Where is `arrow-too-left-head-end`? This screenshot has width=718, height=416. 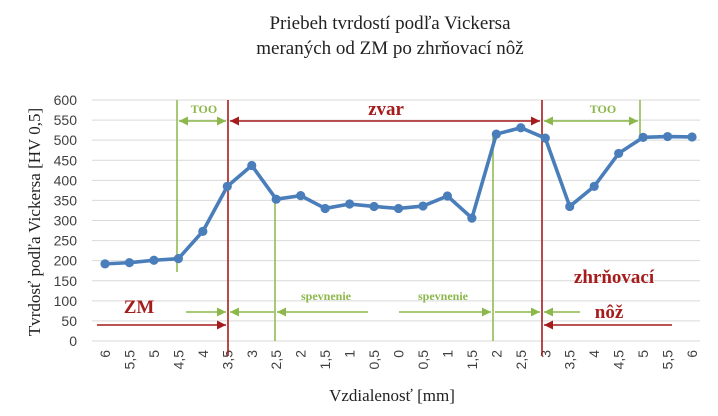
arrow-too-left-head-end is located at coordinates (221, 121).